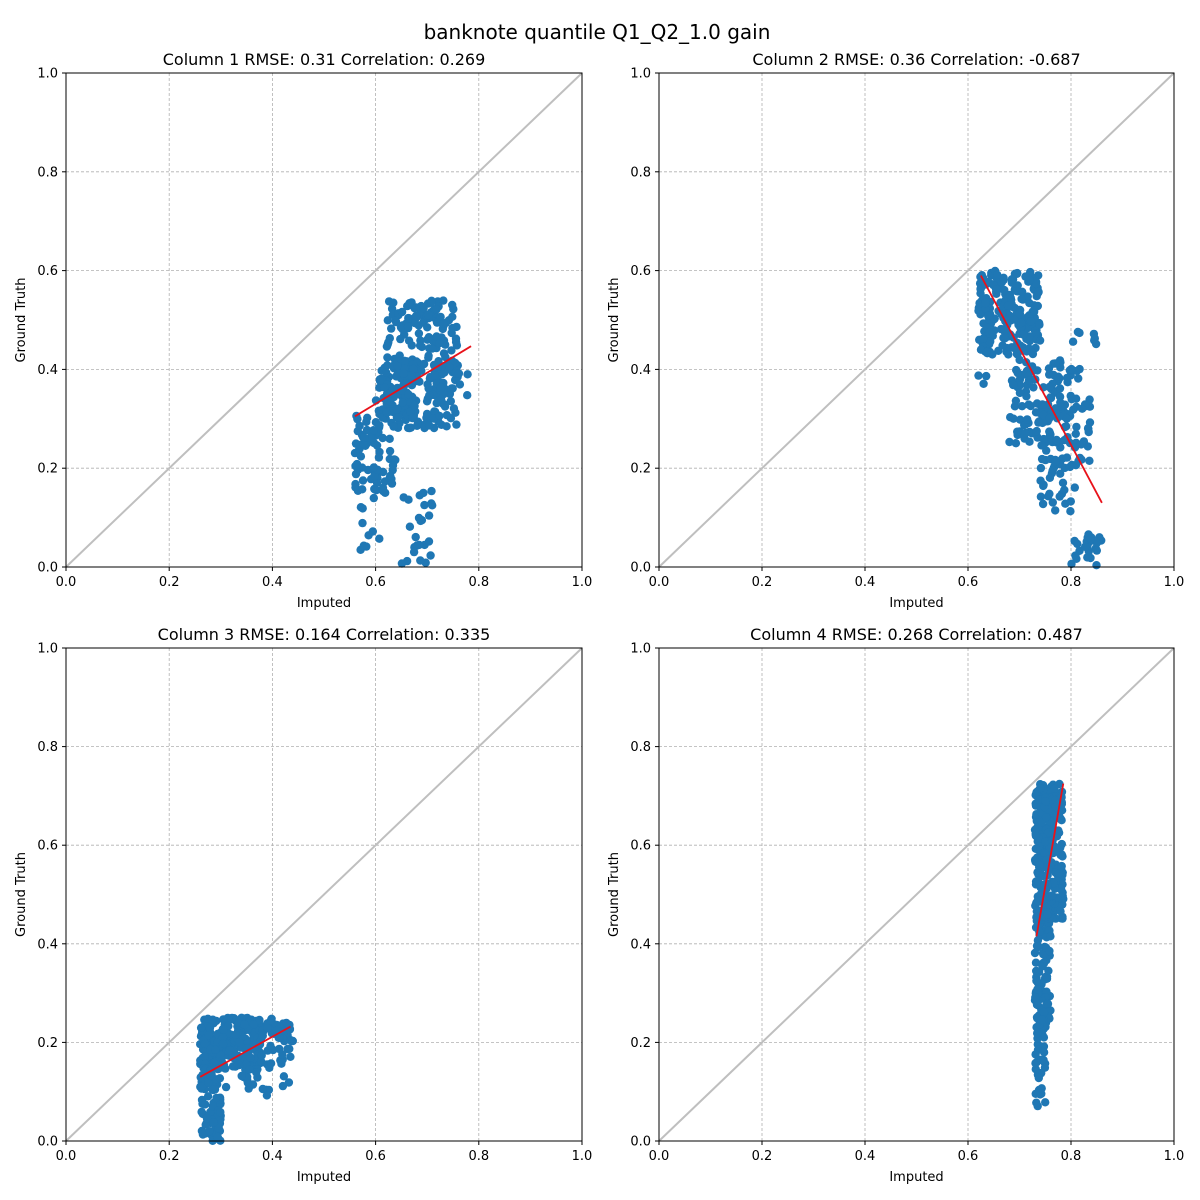 This screenshot has width=1200, height=1200. I want to click on scatter-points, so click(411, 432).